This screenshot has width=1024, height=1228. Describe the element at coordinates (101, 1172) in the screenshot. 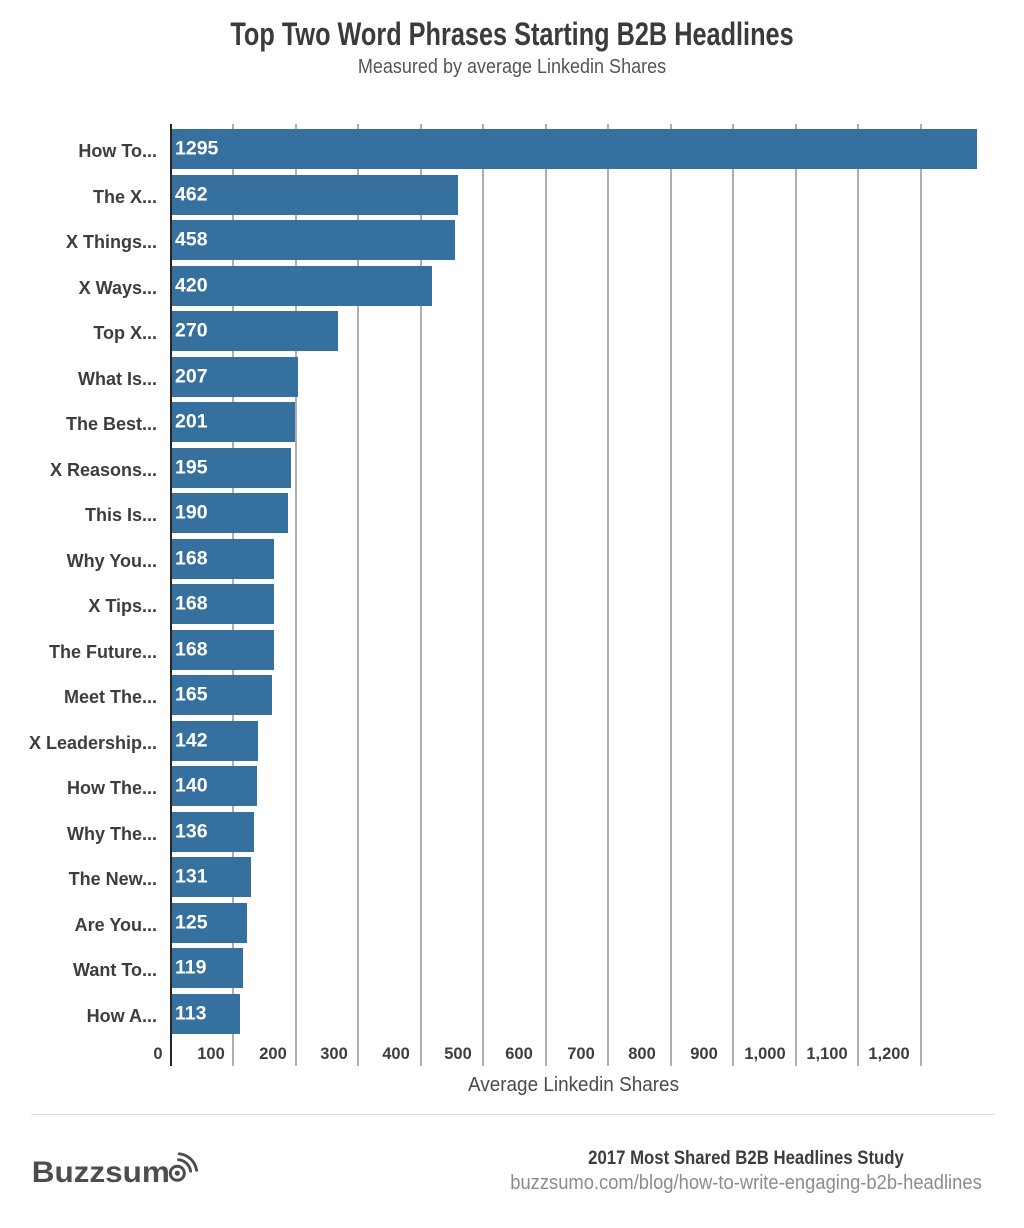

I see `svg-text: Buzzsum` at that location.